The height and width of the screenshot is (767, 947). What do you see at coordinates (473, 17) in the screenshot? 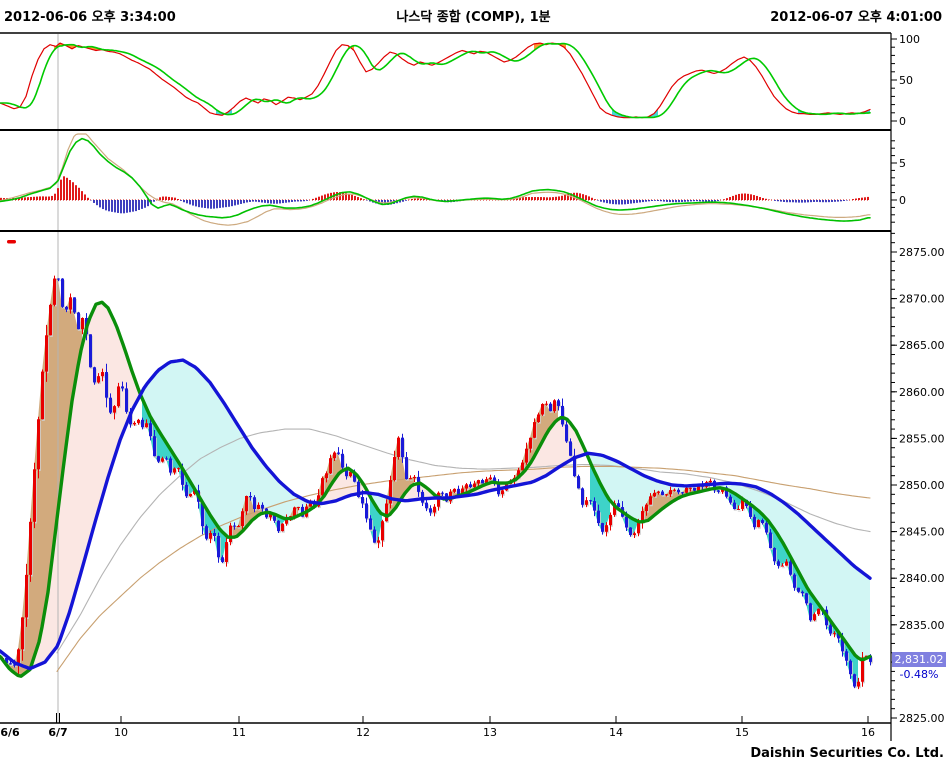
I see `chart-title: 나스닥 종합 (COMP), 1분` at bounding box center [473, 17].